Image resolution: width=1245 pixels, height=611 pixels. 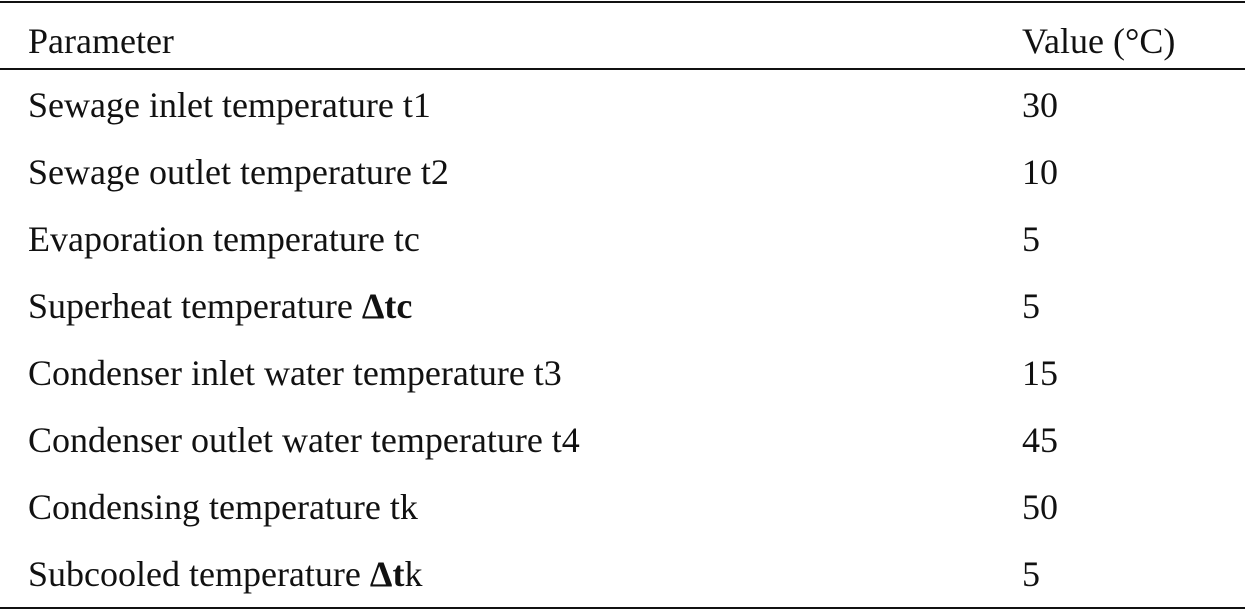 I want to click on parameter-cell: Sewage inlet temperature t1, so click(x=229, y=105).